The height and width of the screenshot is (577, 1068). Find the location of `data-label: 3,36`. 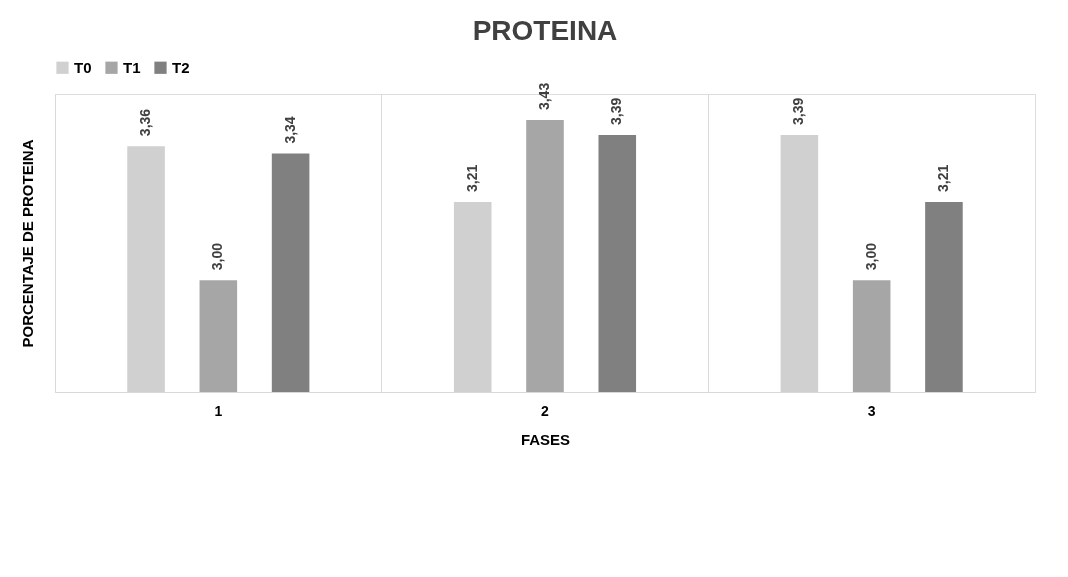

data-label: 3,36 is located at coordinates (145, 122).